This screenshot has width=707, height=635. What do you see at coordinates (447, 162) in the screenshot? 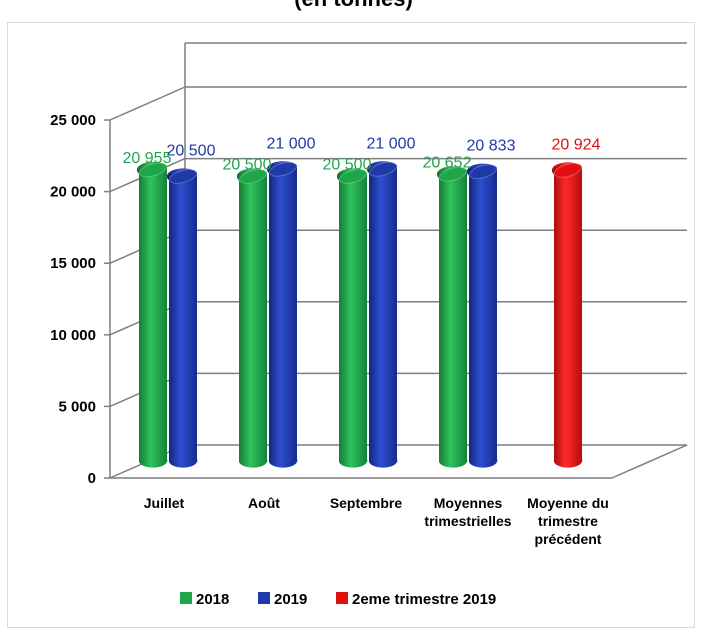
I see `data-label: 20 652` at bounding box center [447, 162].